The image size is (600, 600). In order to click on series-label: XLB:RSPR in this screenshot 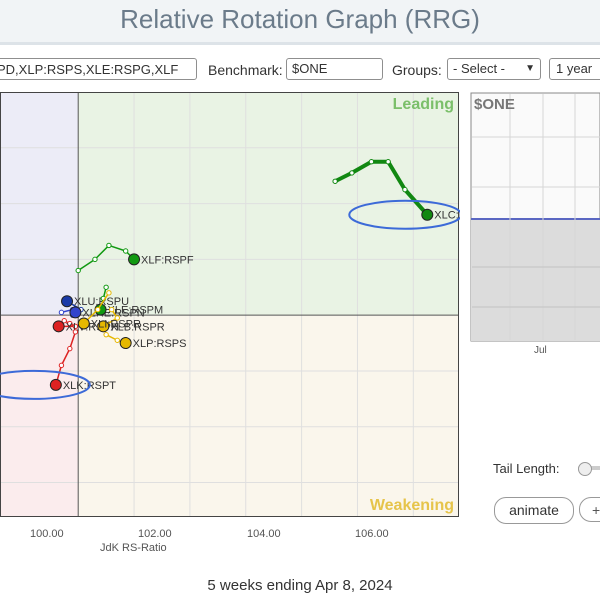, I will do `click(137, 327)`.